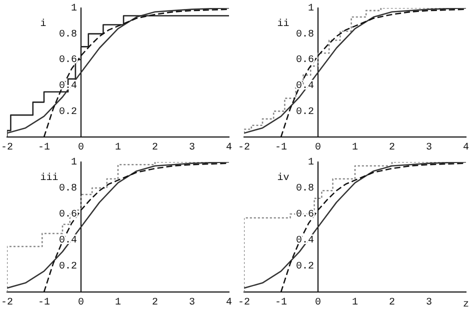  Describe the element at coordinates (466, 304) in the screenshot. I see `x-axis-title: z` at that location.